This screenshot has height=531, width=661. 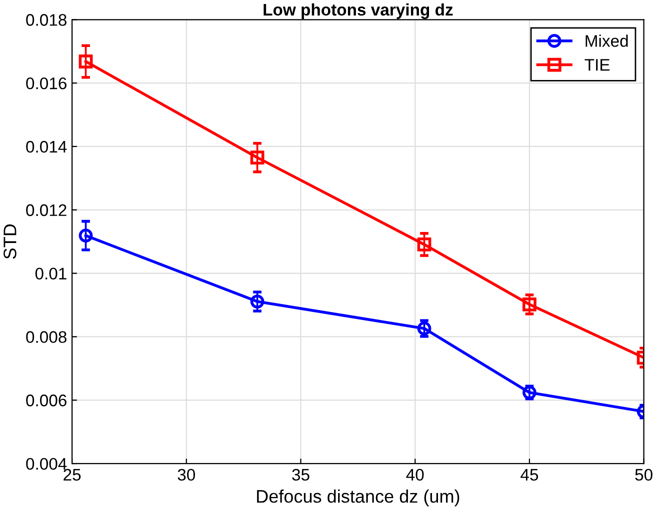 What do you see at coordinates (46, 400) in the screenshot?
I see `y-tick-label: 0.006` at bounding box center [46, 400].